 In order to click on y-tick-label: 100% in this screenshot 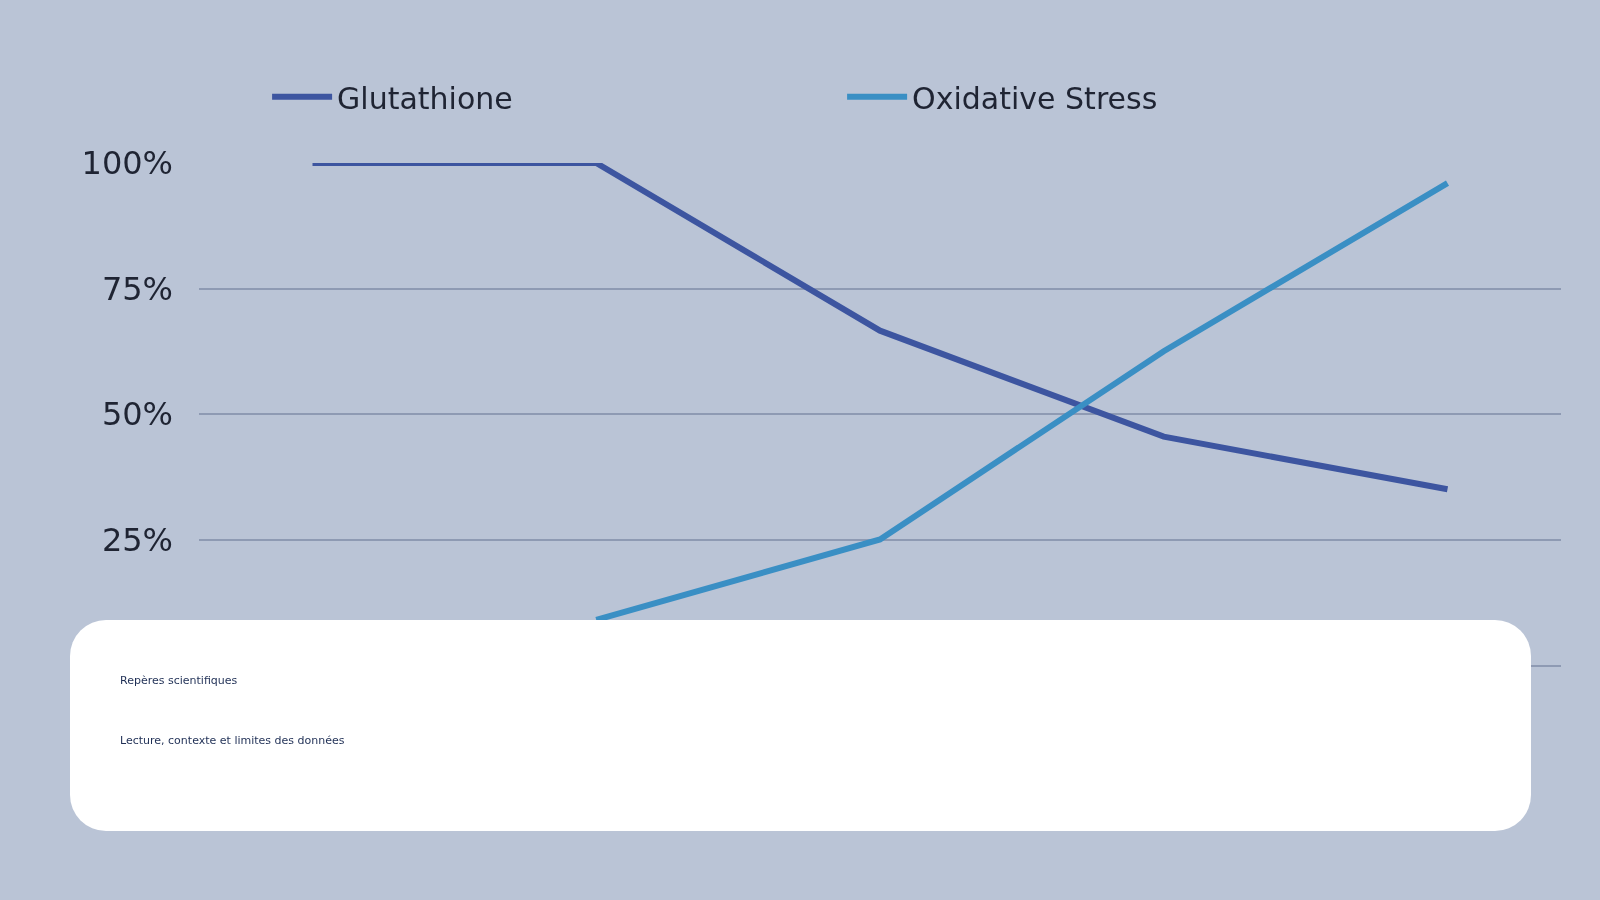, I will do `click(127, 163)`.